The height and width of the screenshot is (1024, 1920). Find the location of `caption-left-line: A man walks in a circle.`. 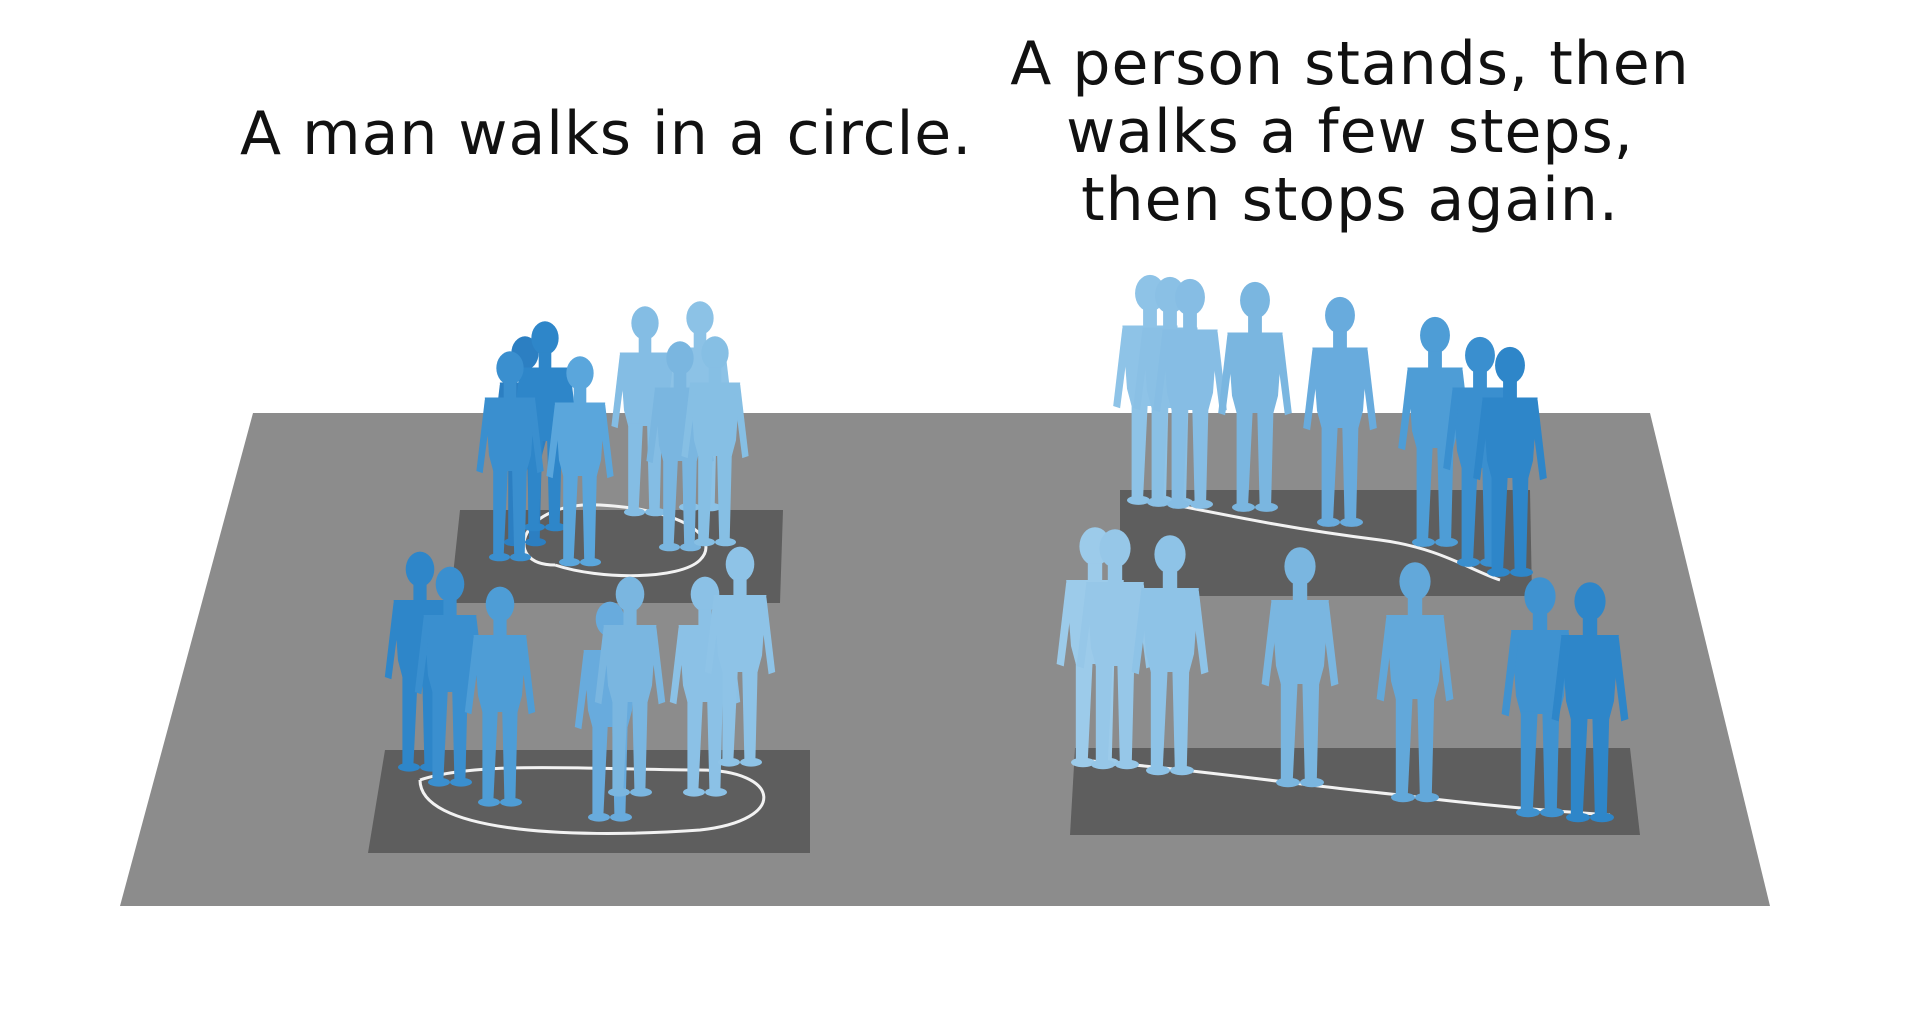

caption-left-line: A man walks in a circle. is located at coordinates (606, 134).